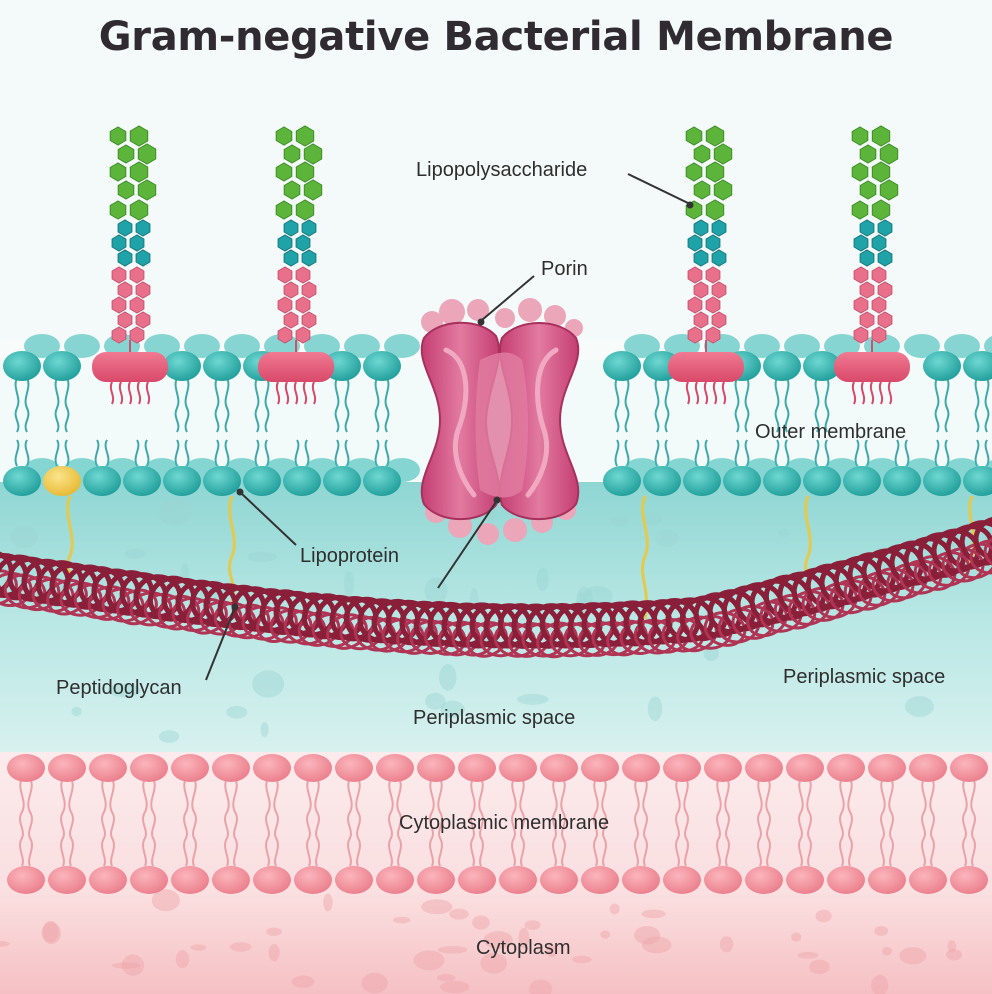 Image resolution: width=992 pixels, height=994 pixels. Describe the element at coordinates (706, 265) in the screenshot. I see `lps-molecule` at that location.